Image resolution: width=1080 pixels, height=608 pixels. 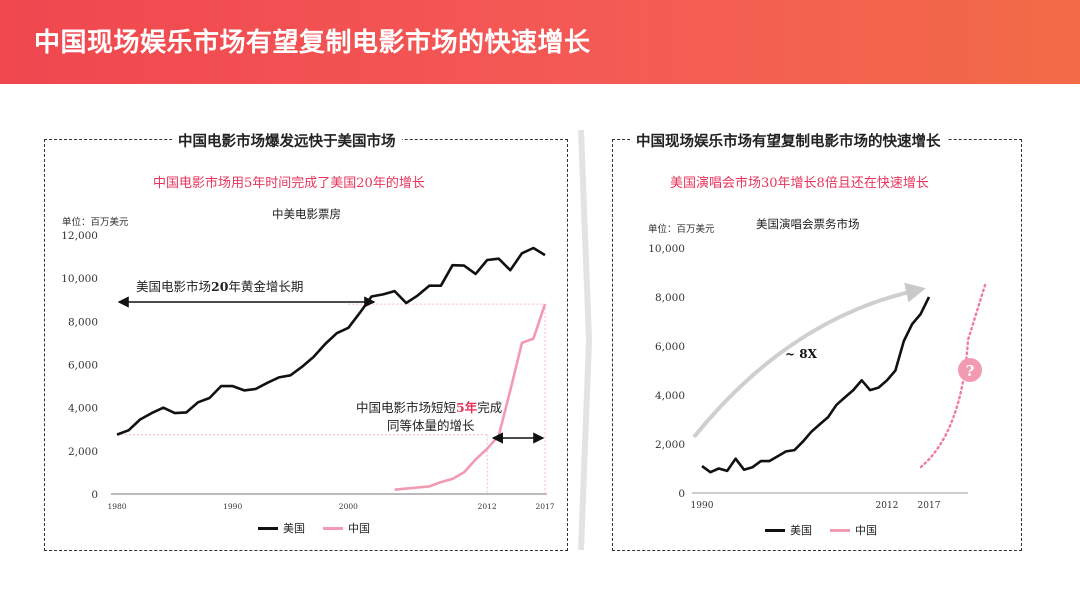 What do you see at coordinates (294, 528) in the screenshot?
I see `legend-label-us: 美国` at bounding box center [294, 528].